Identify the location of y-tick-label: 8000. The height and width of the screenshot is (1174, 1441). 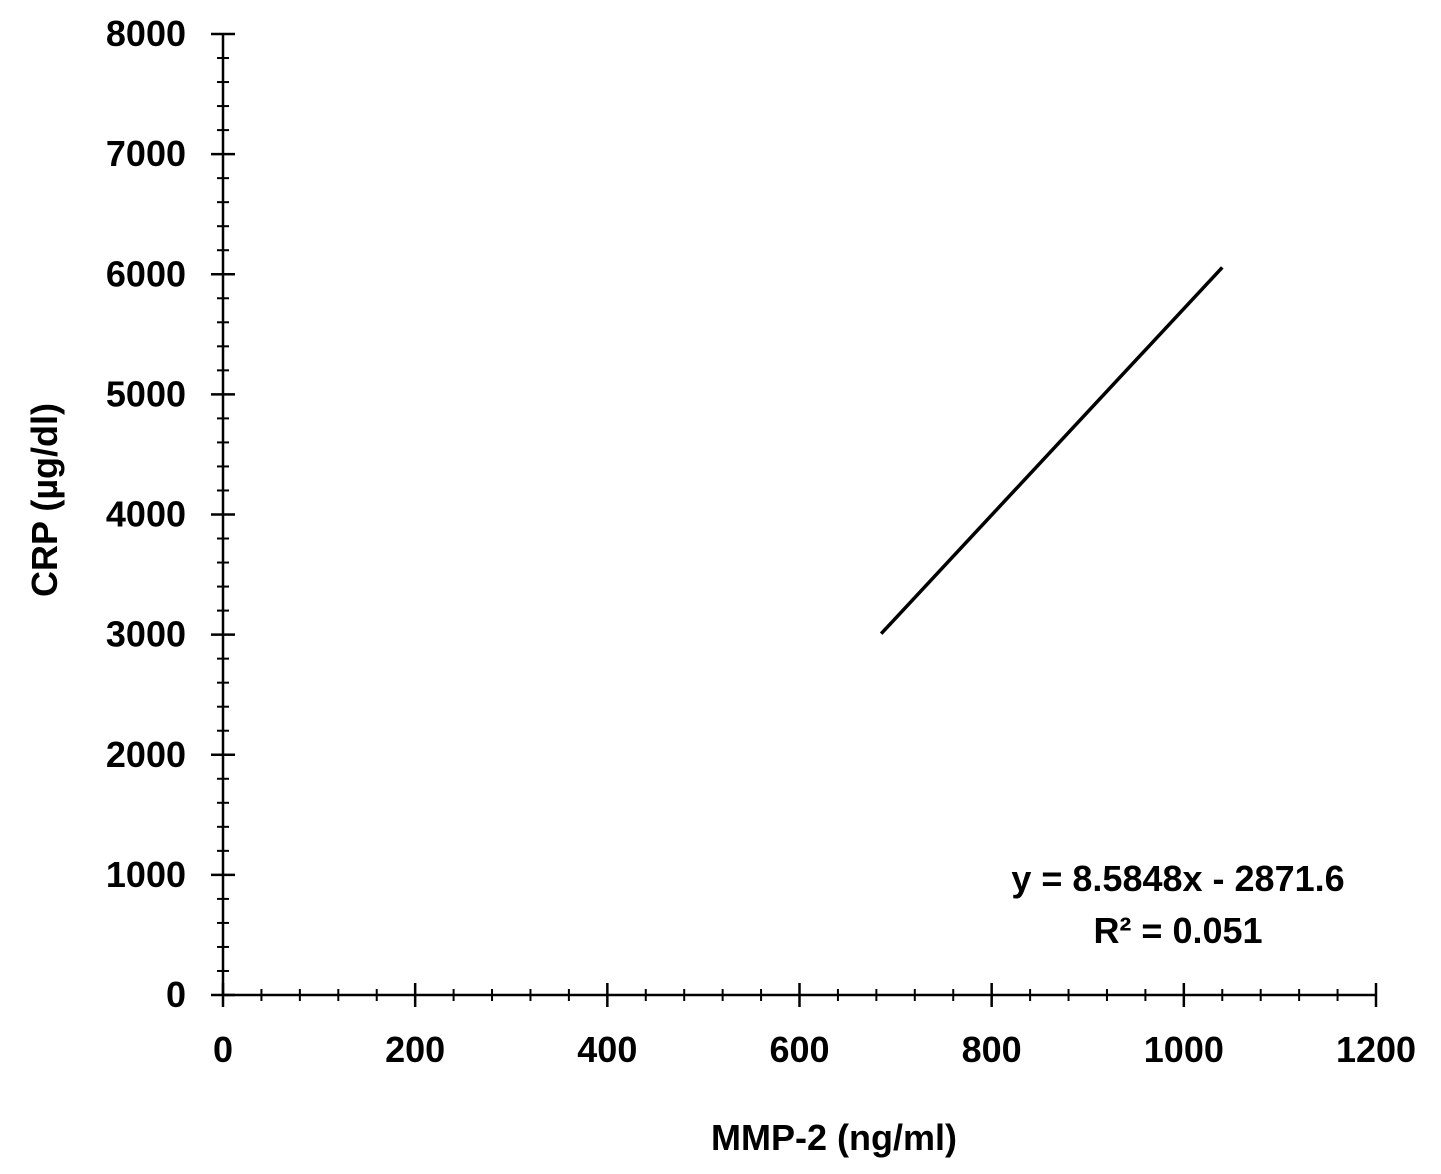
(146, 33).